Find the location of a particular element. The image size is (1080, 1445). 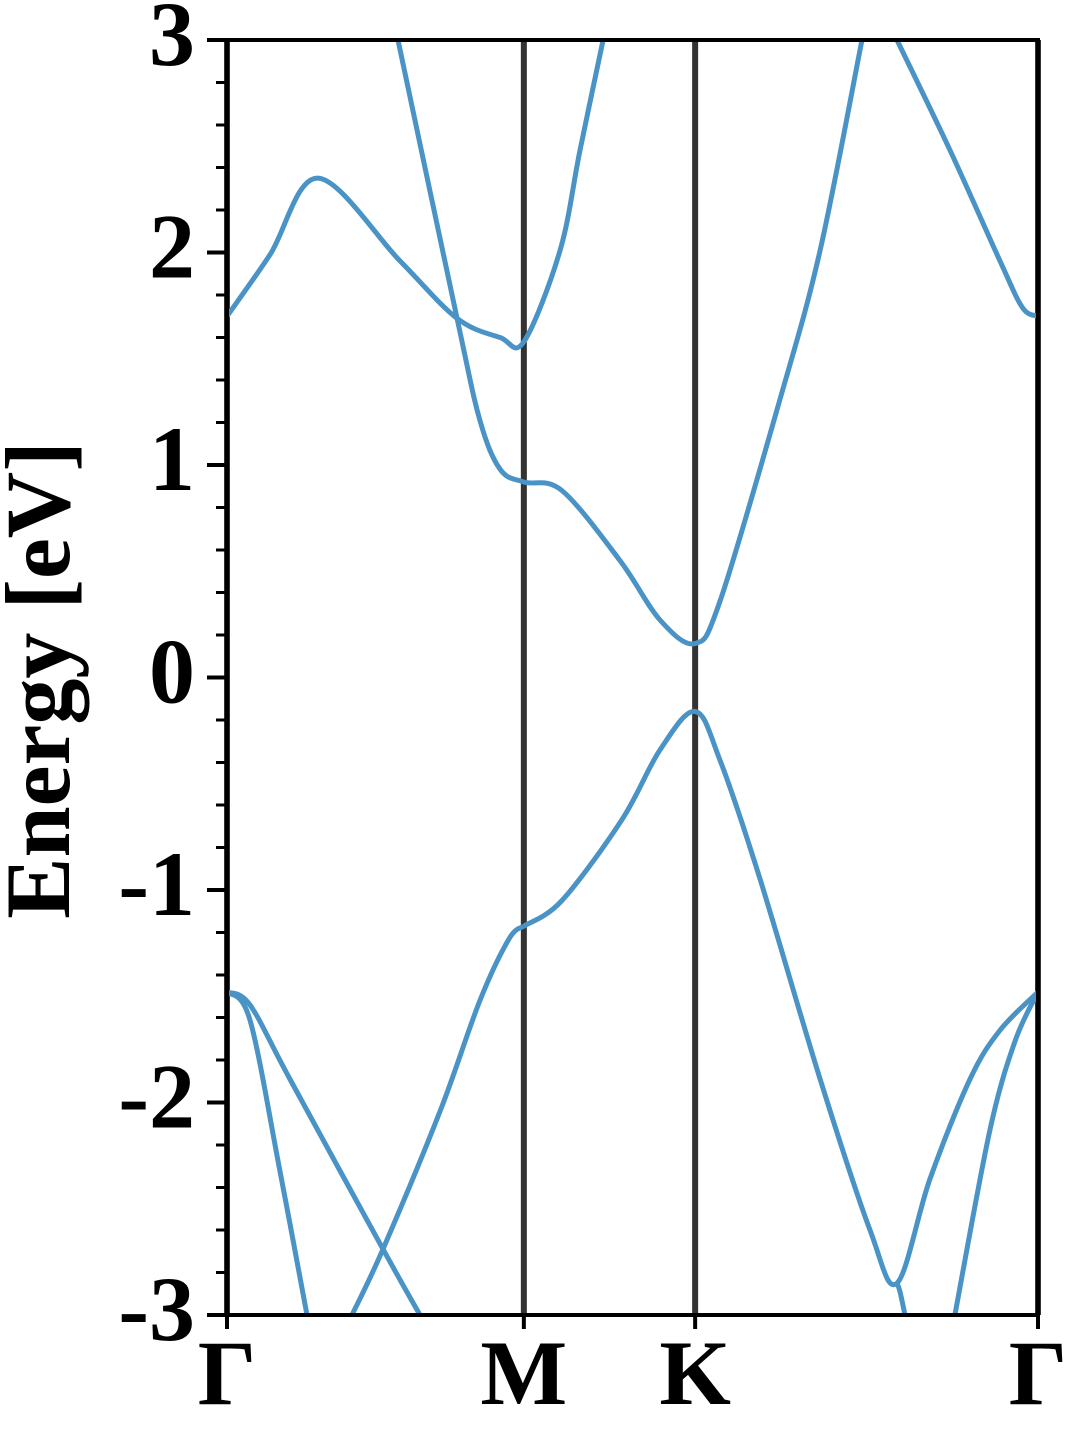

x-tick-label: K is located at coordinates (695, 1373).